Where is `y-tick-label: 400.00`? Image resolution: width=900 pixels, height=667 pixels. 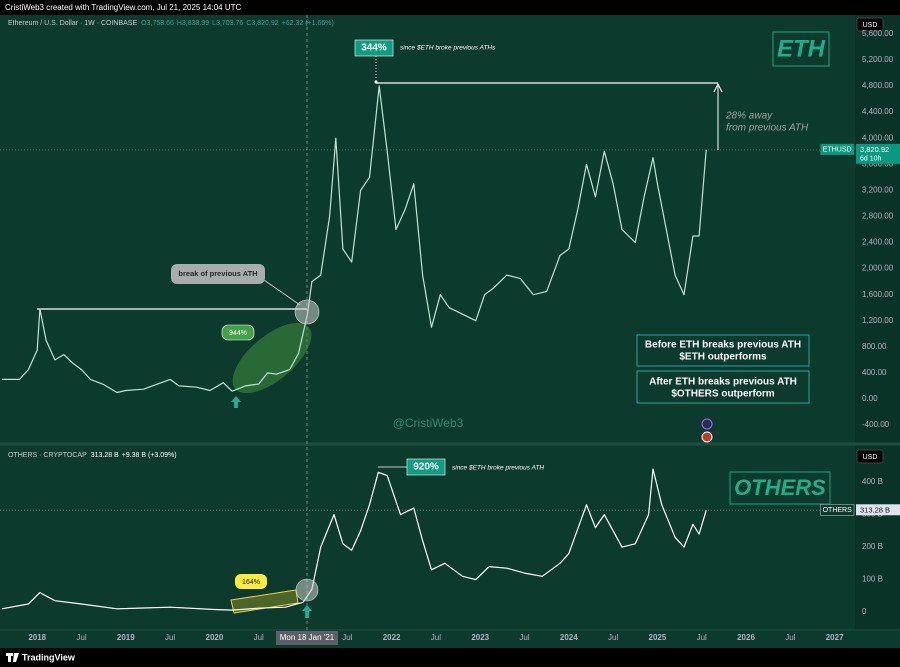 y-tick-label: 400.00 is located at coordinates (874, 372).